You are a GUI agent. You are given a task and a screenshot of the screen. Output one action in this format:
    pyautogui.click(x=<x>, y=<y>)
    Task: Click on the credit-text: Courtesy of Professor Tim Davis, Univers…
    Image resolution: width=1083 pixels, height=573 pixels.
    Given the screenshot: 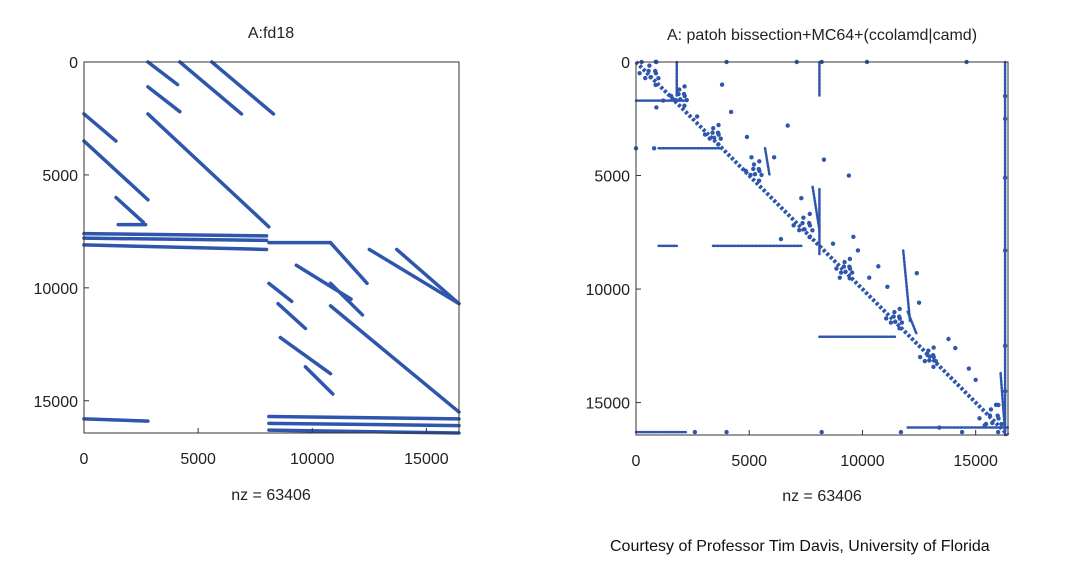 What is the action you would take?
    pyautogui.click(x=800, y=546)
    